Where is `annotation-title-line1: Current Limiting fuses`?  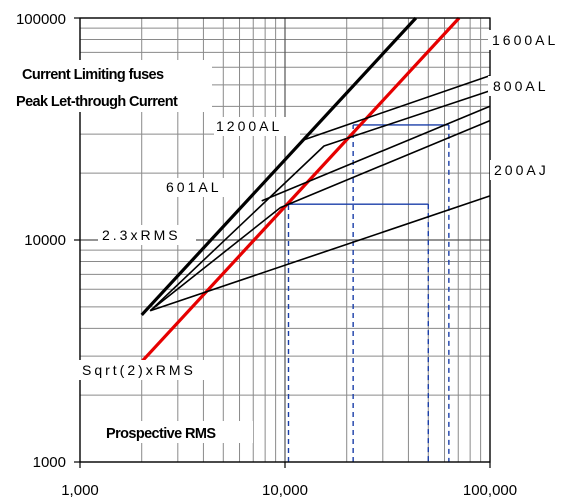 annotation-title-line1: Current Limiting fuses is located at coordinates (93, 75).